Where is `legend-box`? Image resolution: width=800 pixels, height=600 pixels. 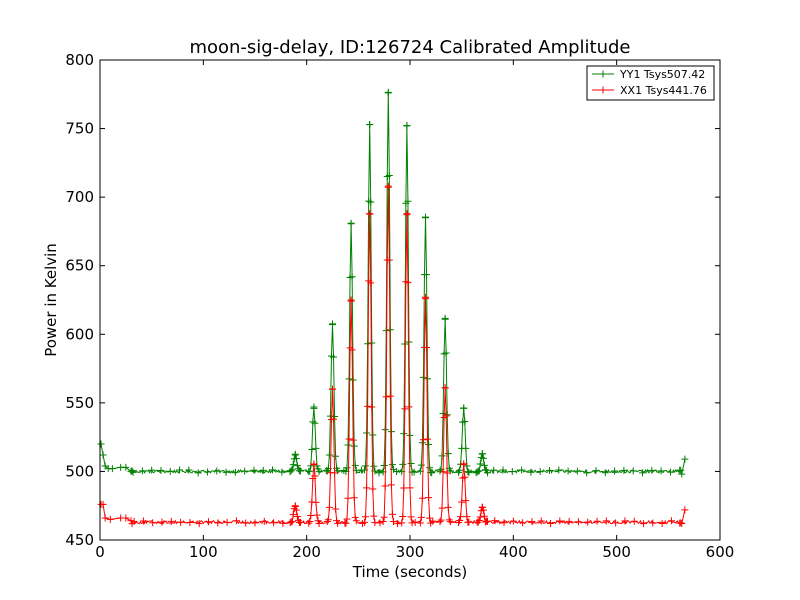 legend-box is located at coordinates (650, 83).